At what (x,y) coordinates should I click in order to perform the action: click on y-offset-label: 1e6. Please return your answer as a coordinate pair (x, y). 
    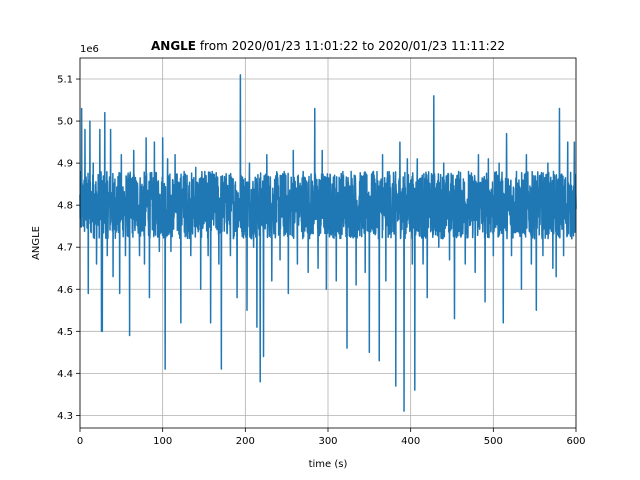
    Looking at the image, I should click on (89, 49).